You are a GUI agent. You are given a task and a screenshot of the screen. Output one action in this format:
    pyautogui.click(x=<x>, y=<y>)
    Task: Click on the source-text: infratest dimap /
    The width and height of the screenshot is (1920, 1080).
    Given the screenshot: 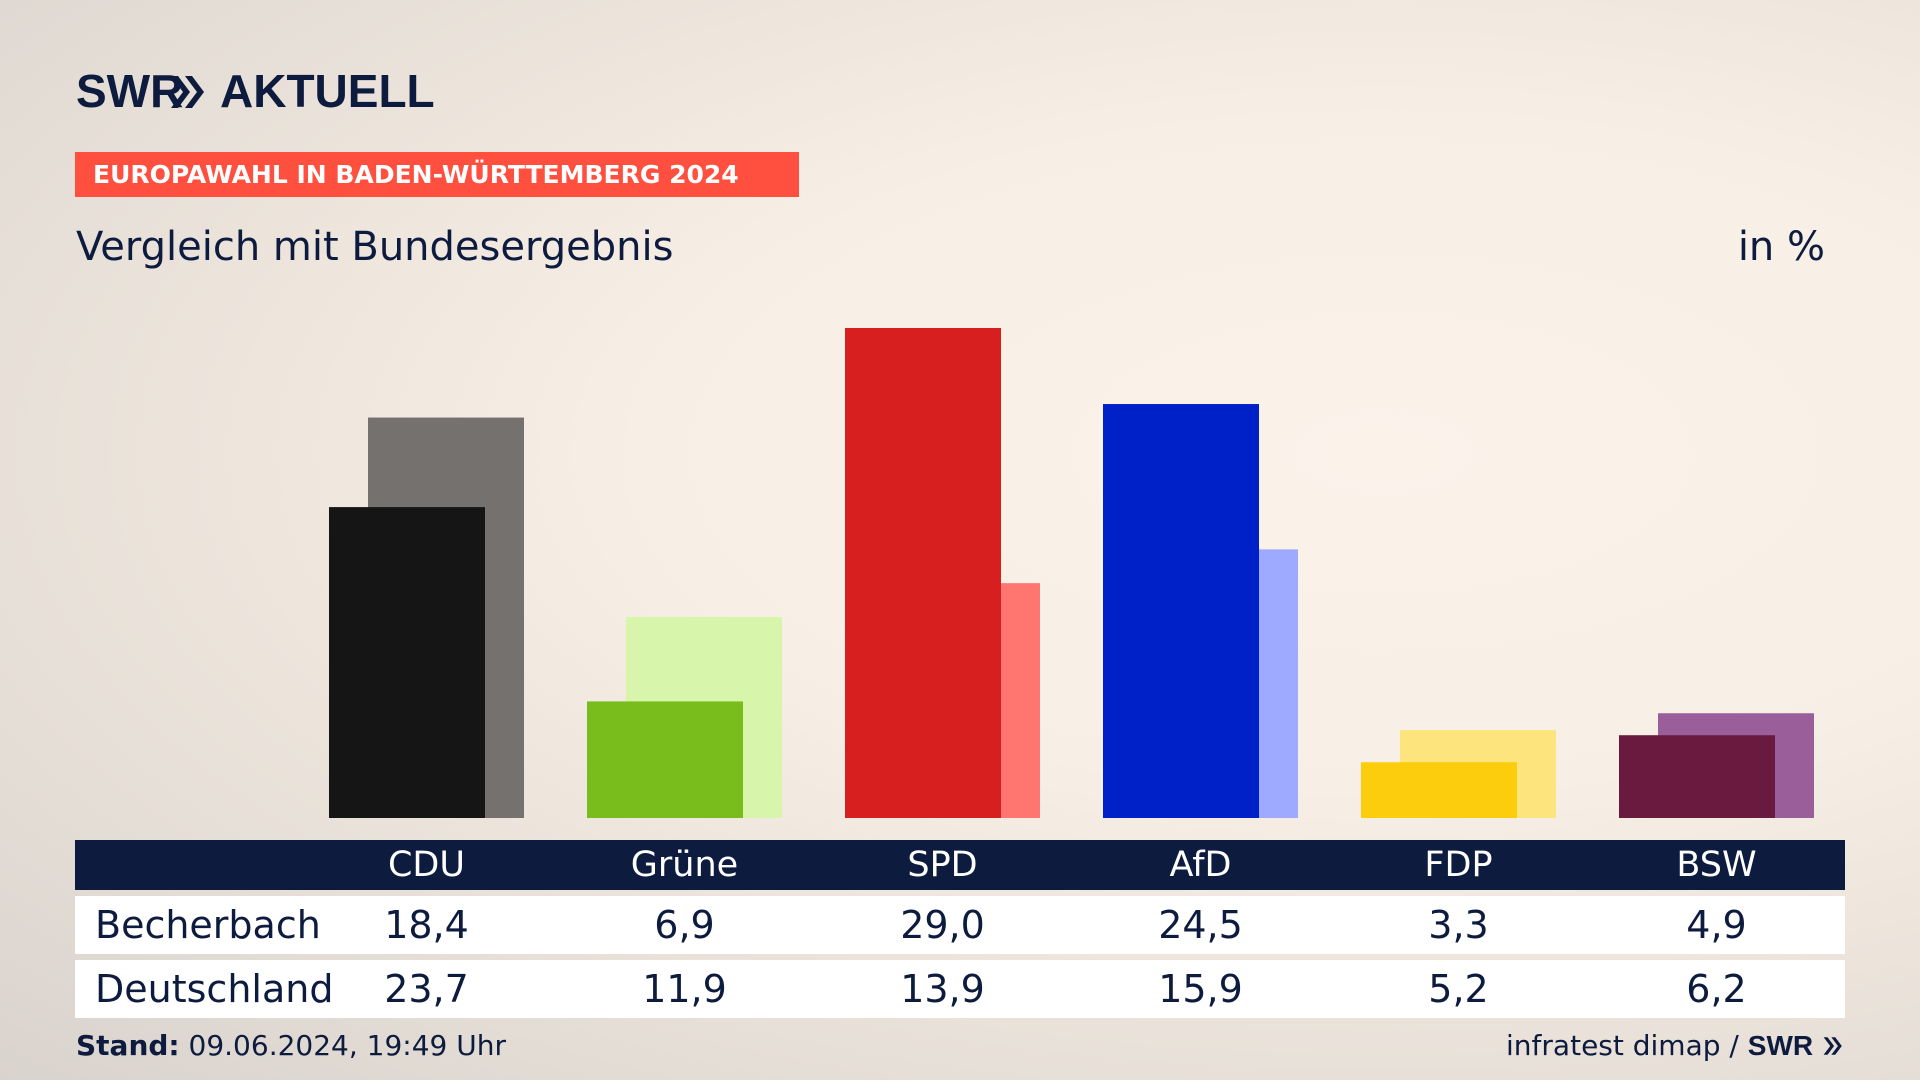 What is the action you would take?
    pyautogui.click(x=1622, y=1045)
    